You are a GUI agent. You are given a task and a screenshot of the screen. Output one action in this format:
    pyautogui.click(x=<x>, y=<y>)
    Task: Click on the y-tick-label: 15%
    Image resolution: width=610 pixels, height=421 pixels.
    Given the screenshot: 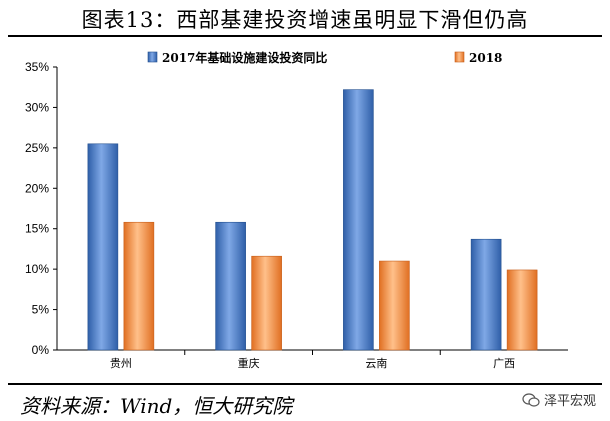 What is the action you would take?
    pyautogui.click(x=37, y=229)
    